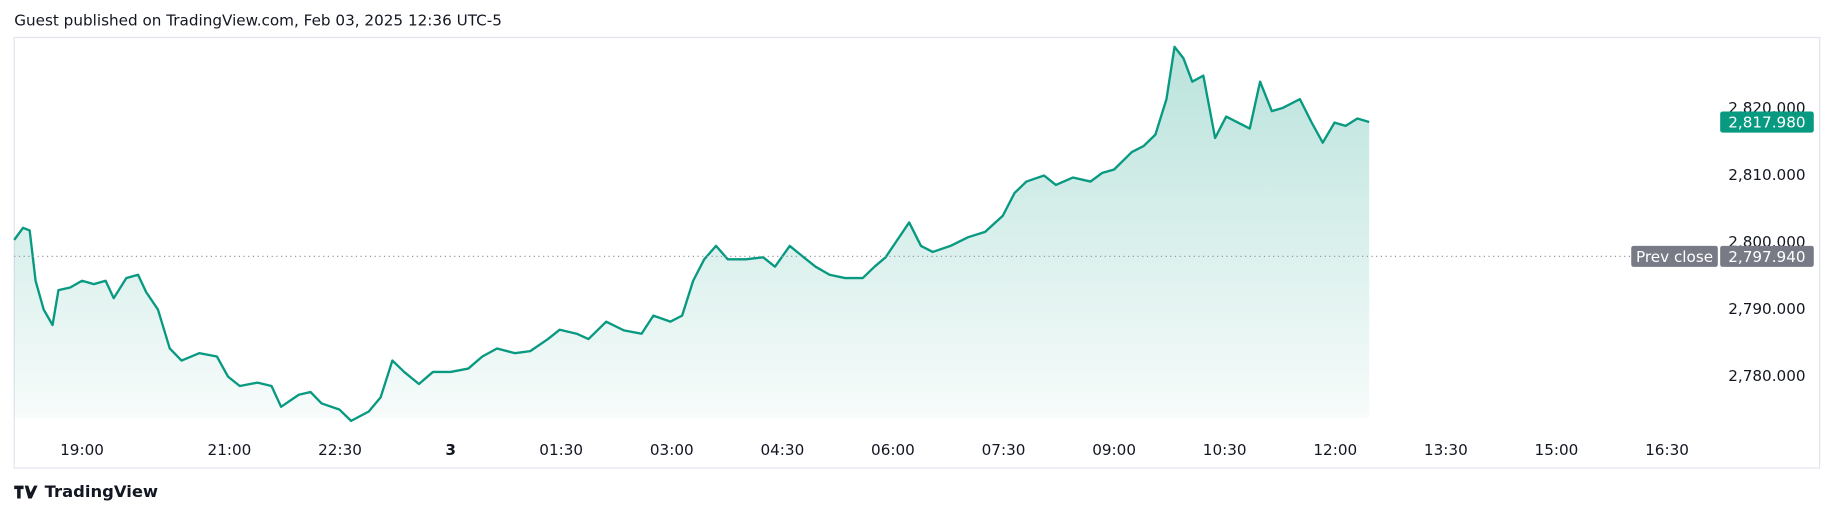  I want to click on prev-close-value-bg, so click(1767, 256).